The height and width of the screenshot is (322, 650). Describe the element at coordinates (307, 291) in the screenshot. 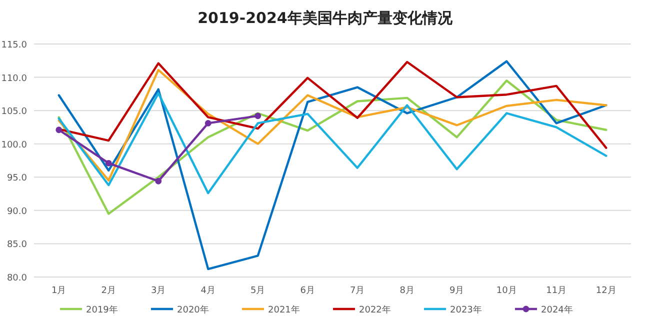

I see `x-tick-label: 6月` at that location.